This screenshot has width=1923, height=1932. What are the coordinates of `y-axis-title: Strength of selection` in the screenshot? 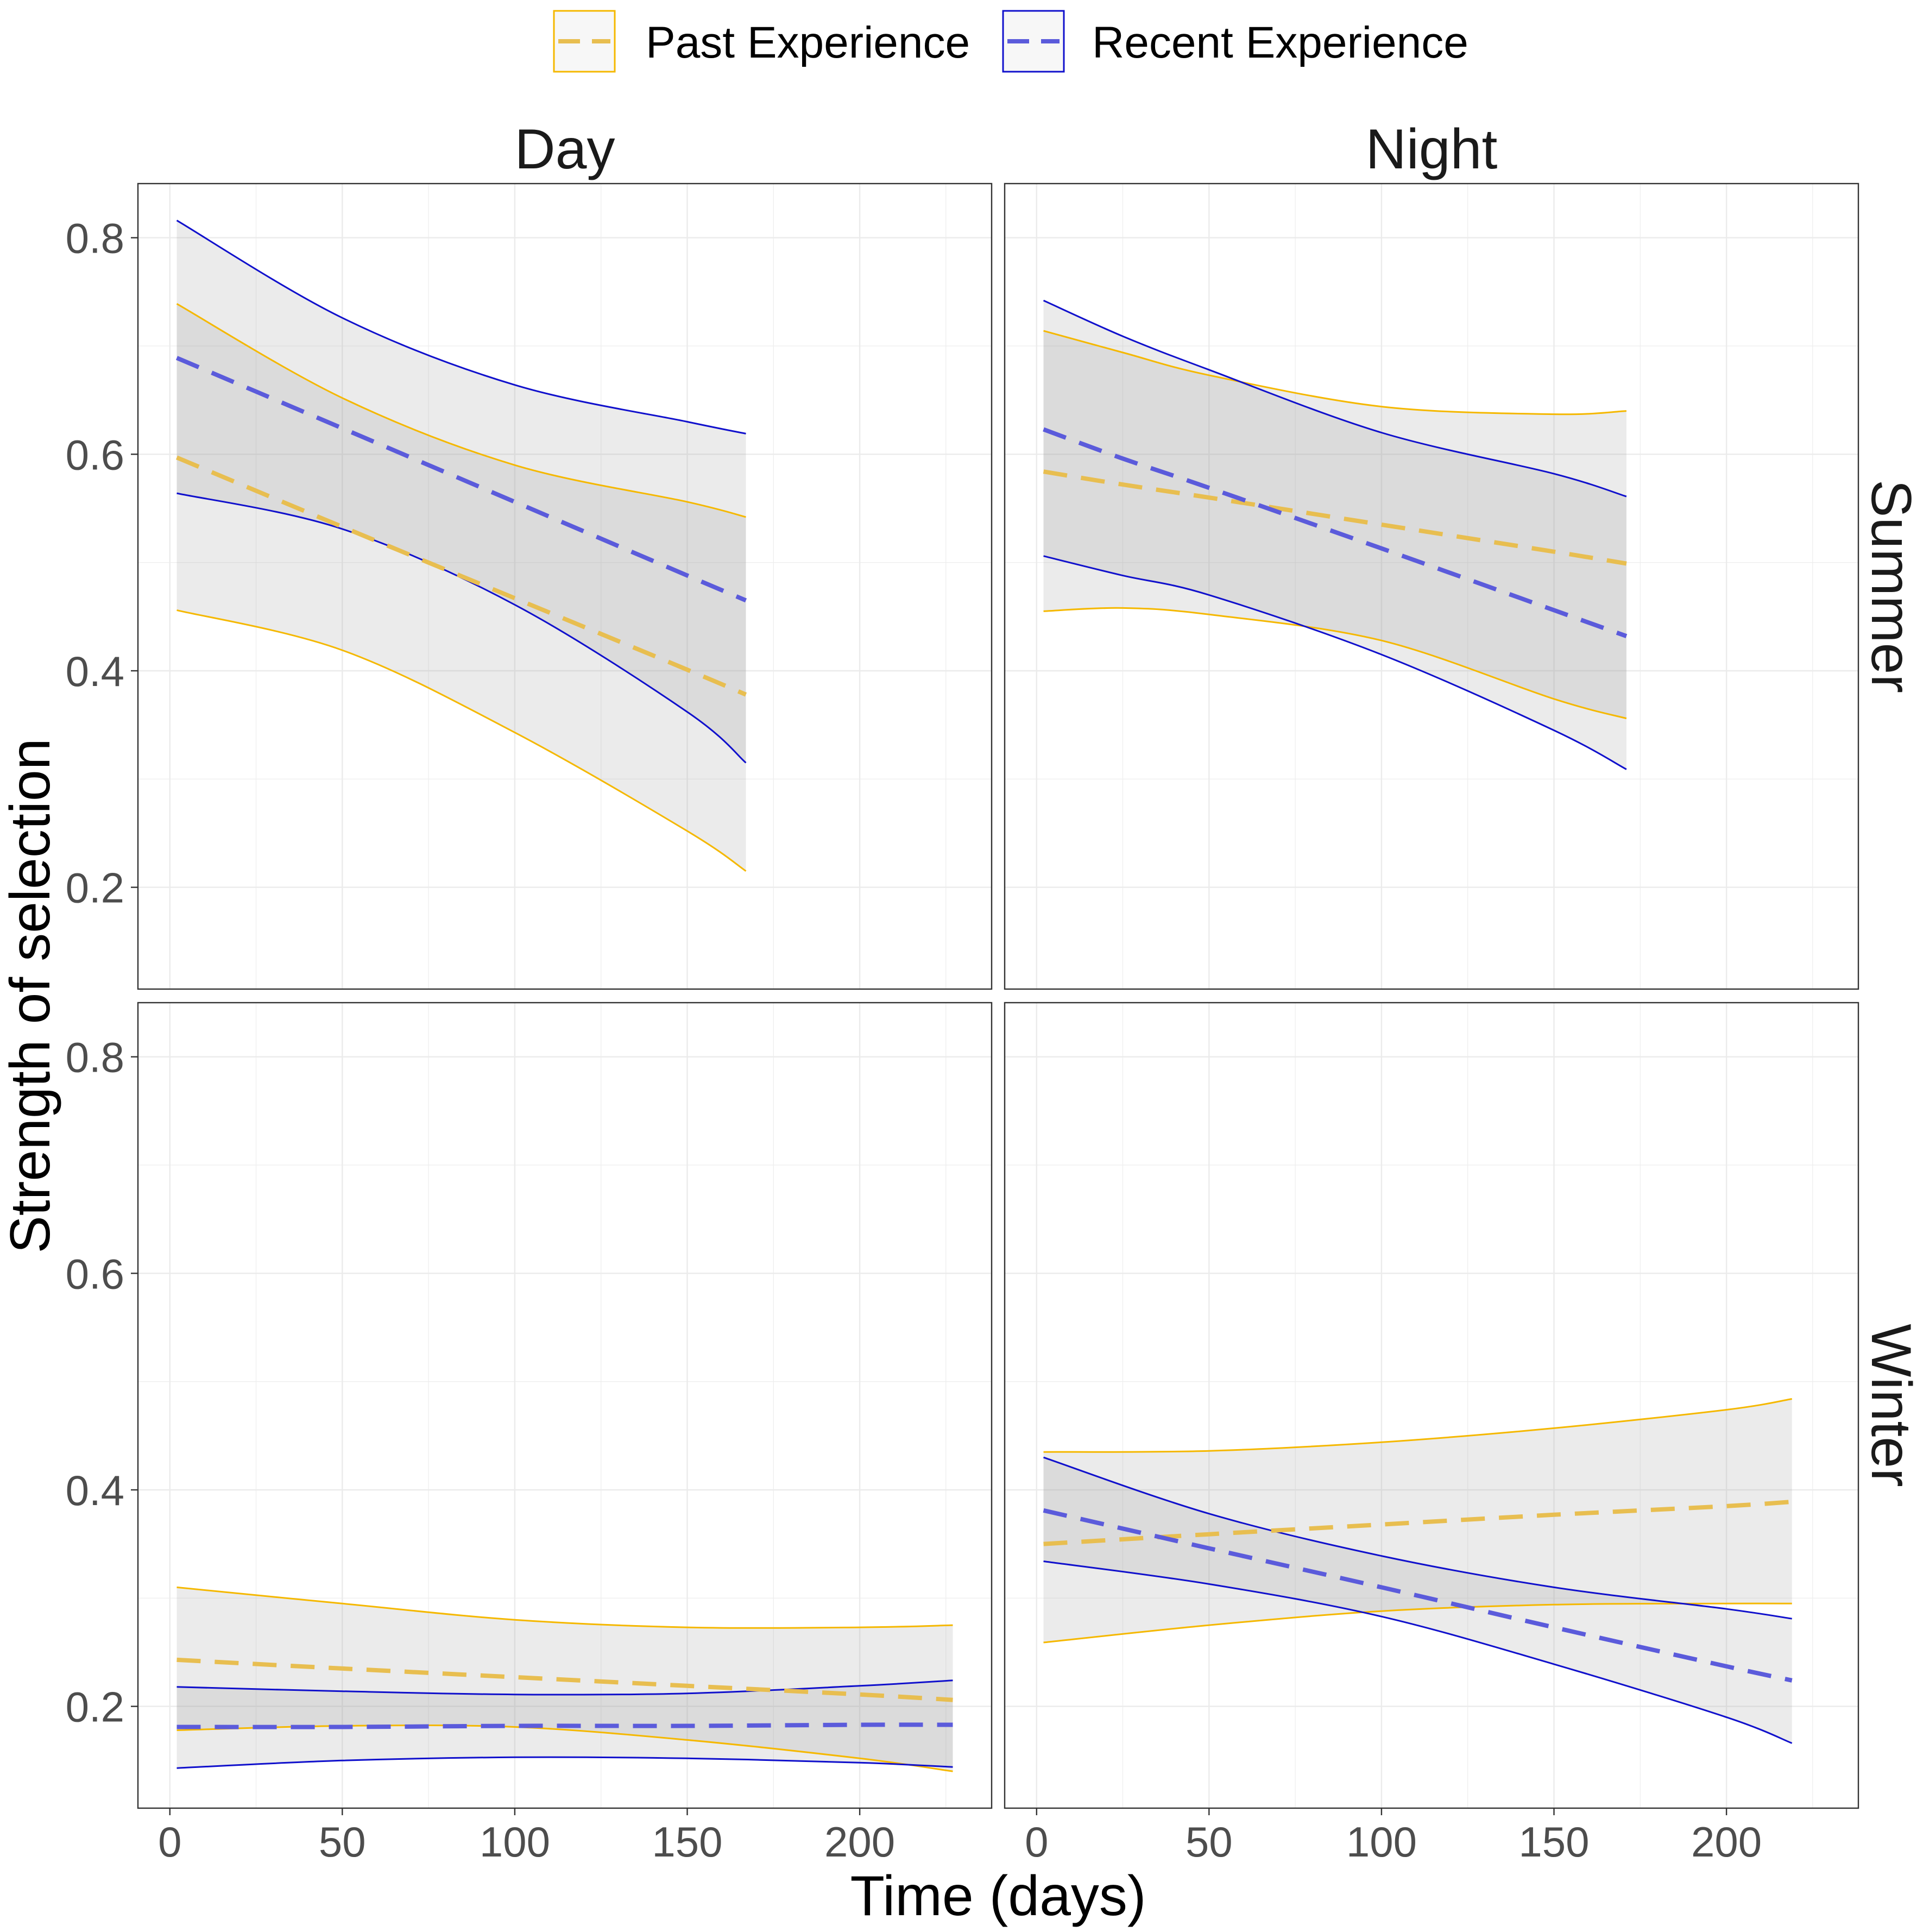 It's located at (31, 996).